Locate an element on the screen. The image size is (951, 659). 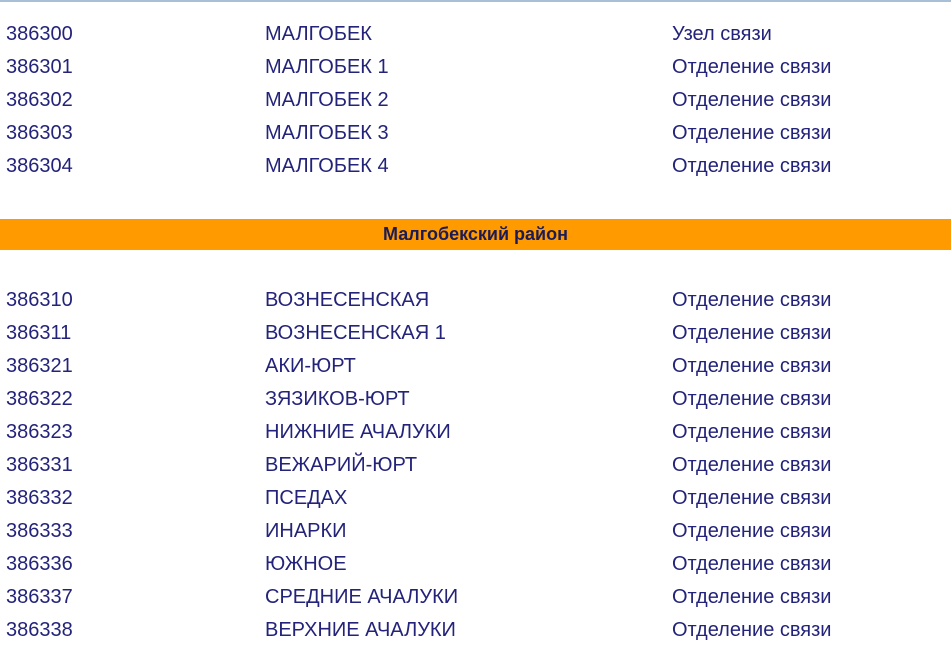
office-name: ВОЗНЕСЕНСКАЯ is located at coordinates (347, 300).